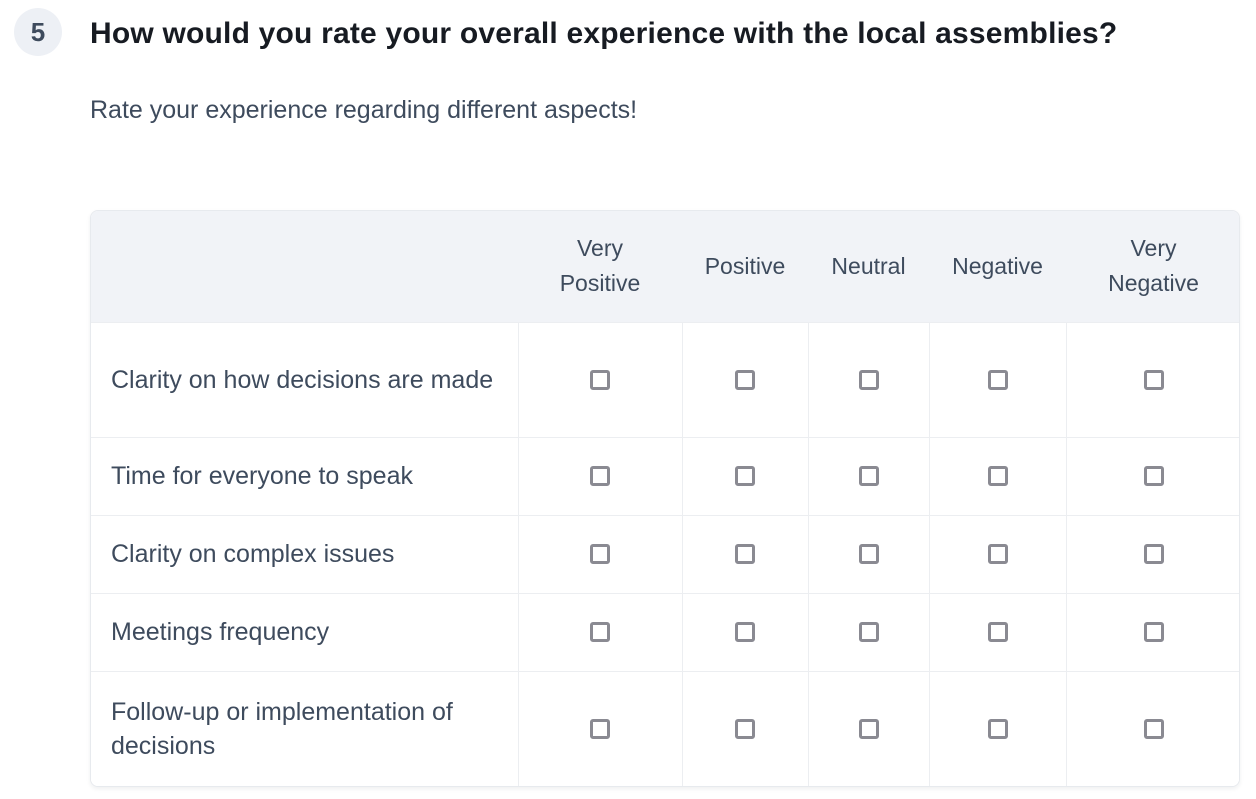  I want to click on matrix-column-header: Very Negative, so click(1152, 266).